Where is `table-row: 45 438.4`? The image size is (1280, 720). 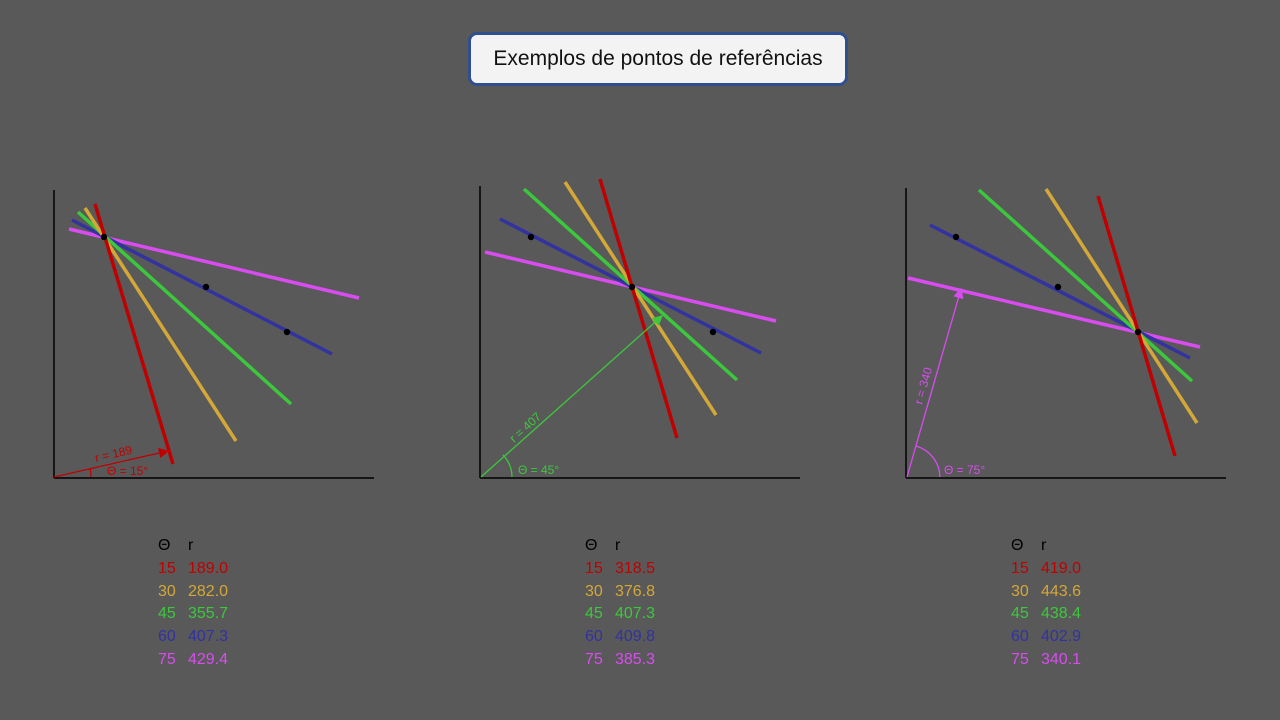
table-row: 45 438.4 is located at coordinates (1046, 614).